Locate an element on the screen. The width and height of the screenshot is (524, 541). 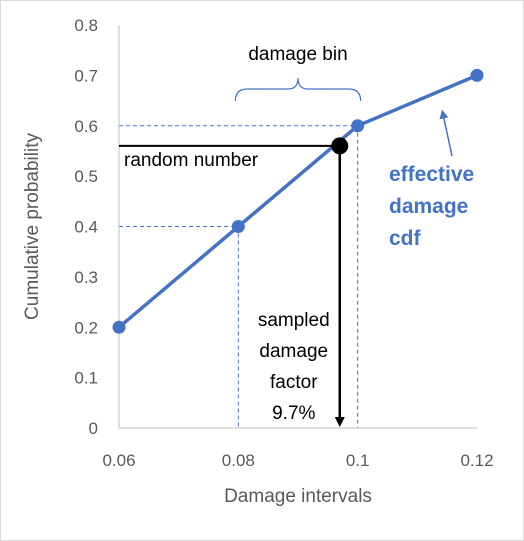
y-tick-label: 0.8 is located at coordinates (86, 25).